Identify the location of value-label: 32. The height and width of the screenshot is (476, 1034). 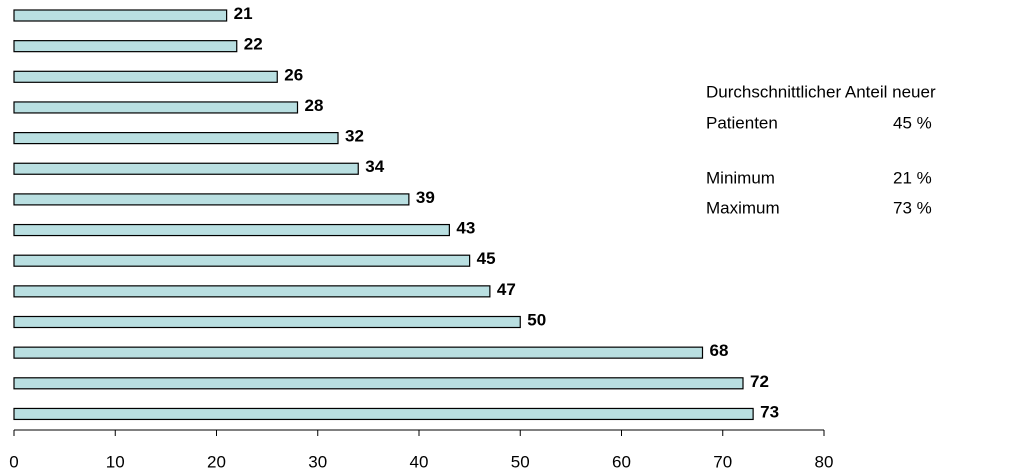
(354, 136).